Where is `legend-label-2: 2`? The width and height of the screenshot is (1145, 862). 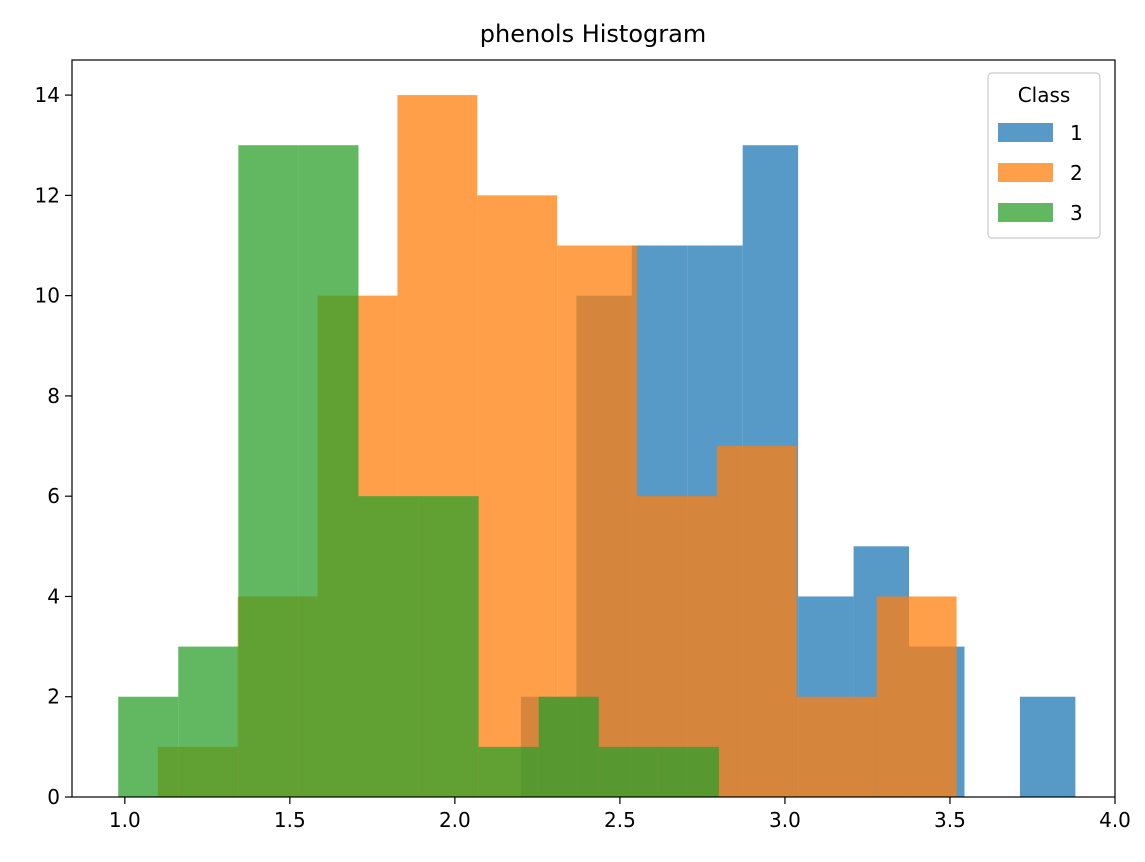 legend-label-2: 2 is located at coordinates (1076, 173).